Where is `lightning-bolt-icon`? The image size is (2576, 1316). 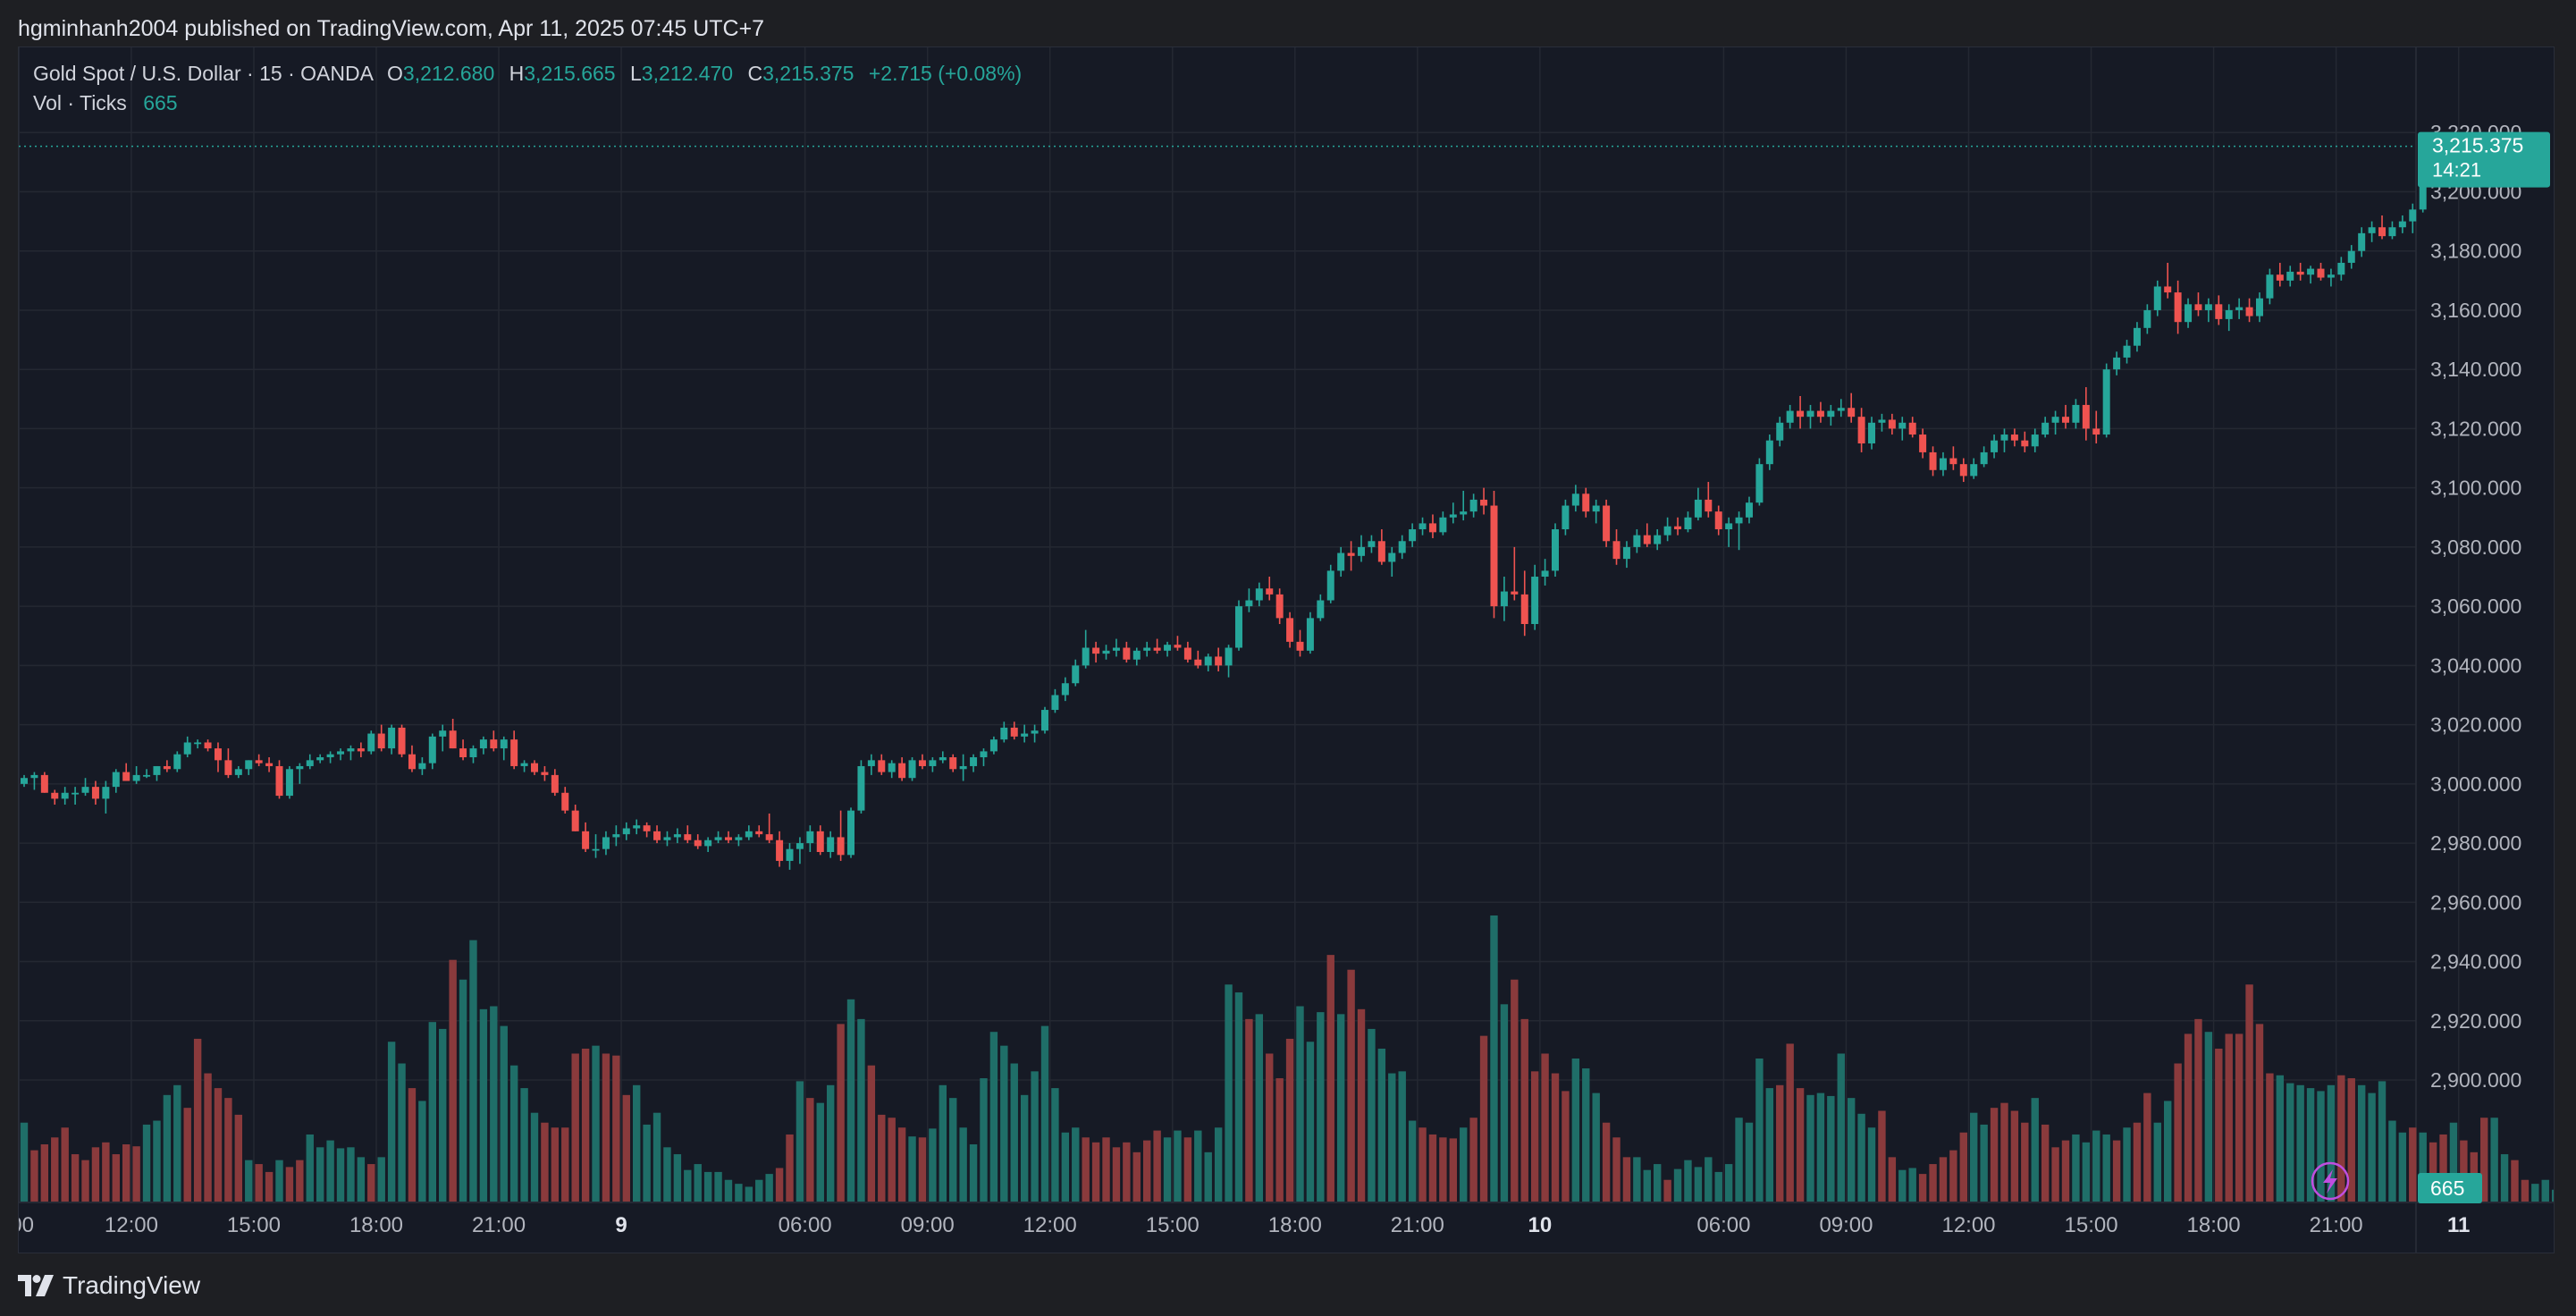
lightning-bolt-icon is located at coordinates (2330, 1181).